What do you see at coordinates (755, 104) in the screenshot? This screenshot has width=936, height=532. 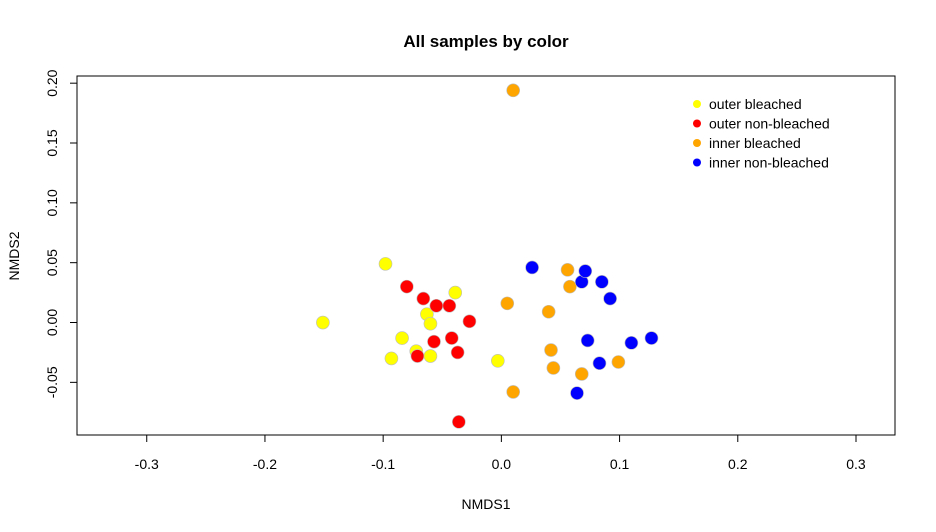 I see `legend-label: outer bleached` at bounding box center [755, 104].